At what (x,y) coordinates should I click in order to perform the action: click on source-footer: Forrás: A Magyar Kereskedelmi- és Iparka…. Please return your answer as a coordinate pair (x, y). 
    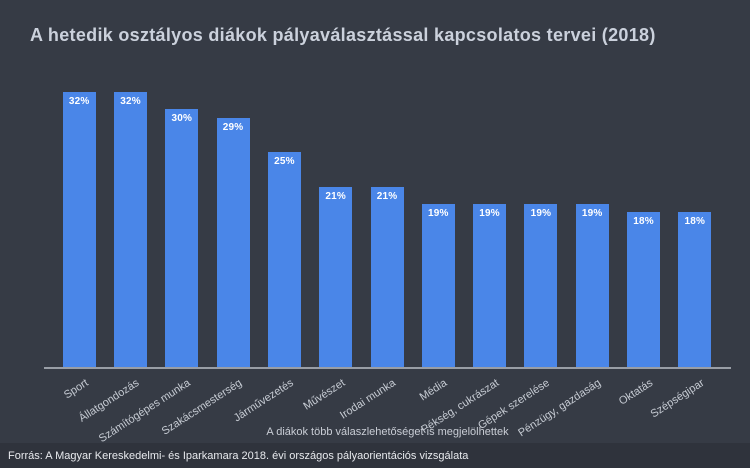
    Looking at the image, I should click on (375, 455).